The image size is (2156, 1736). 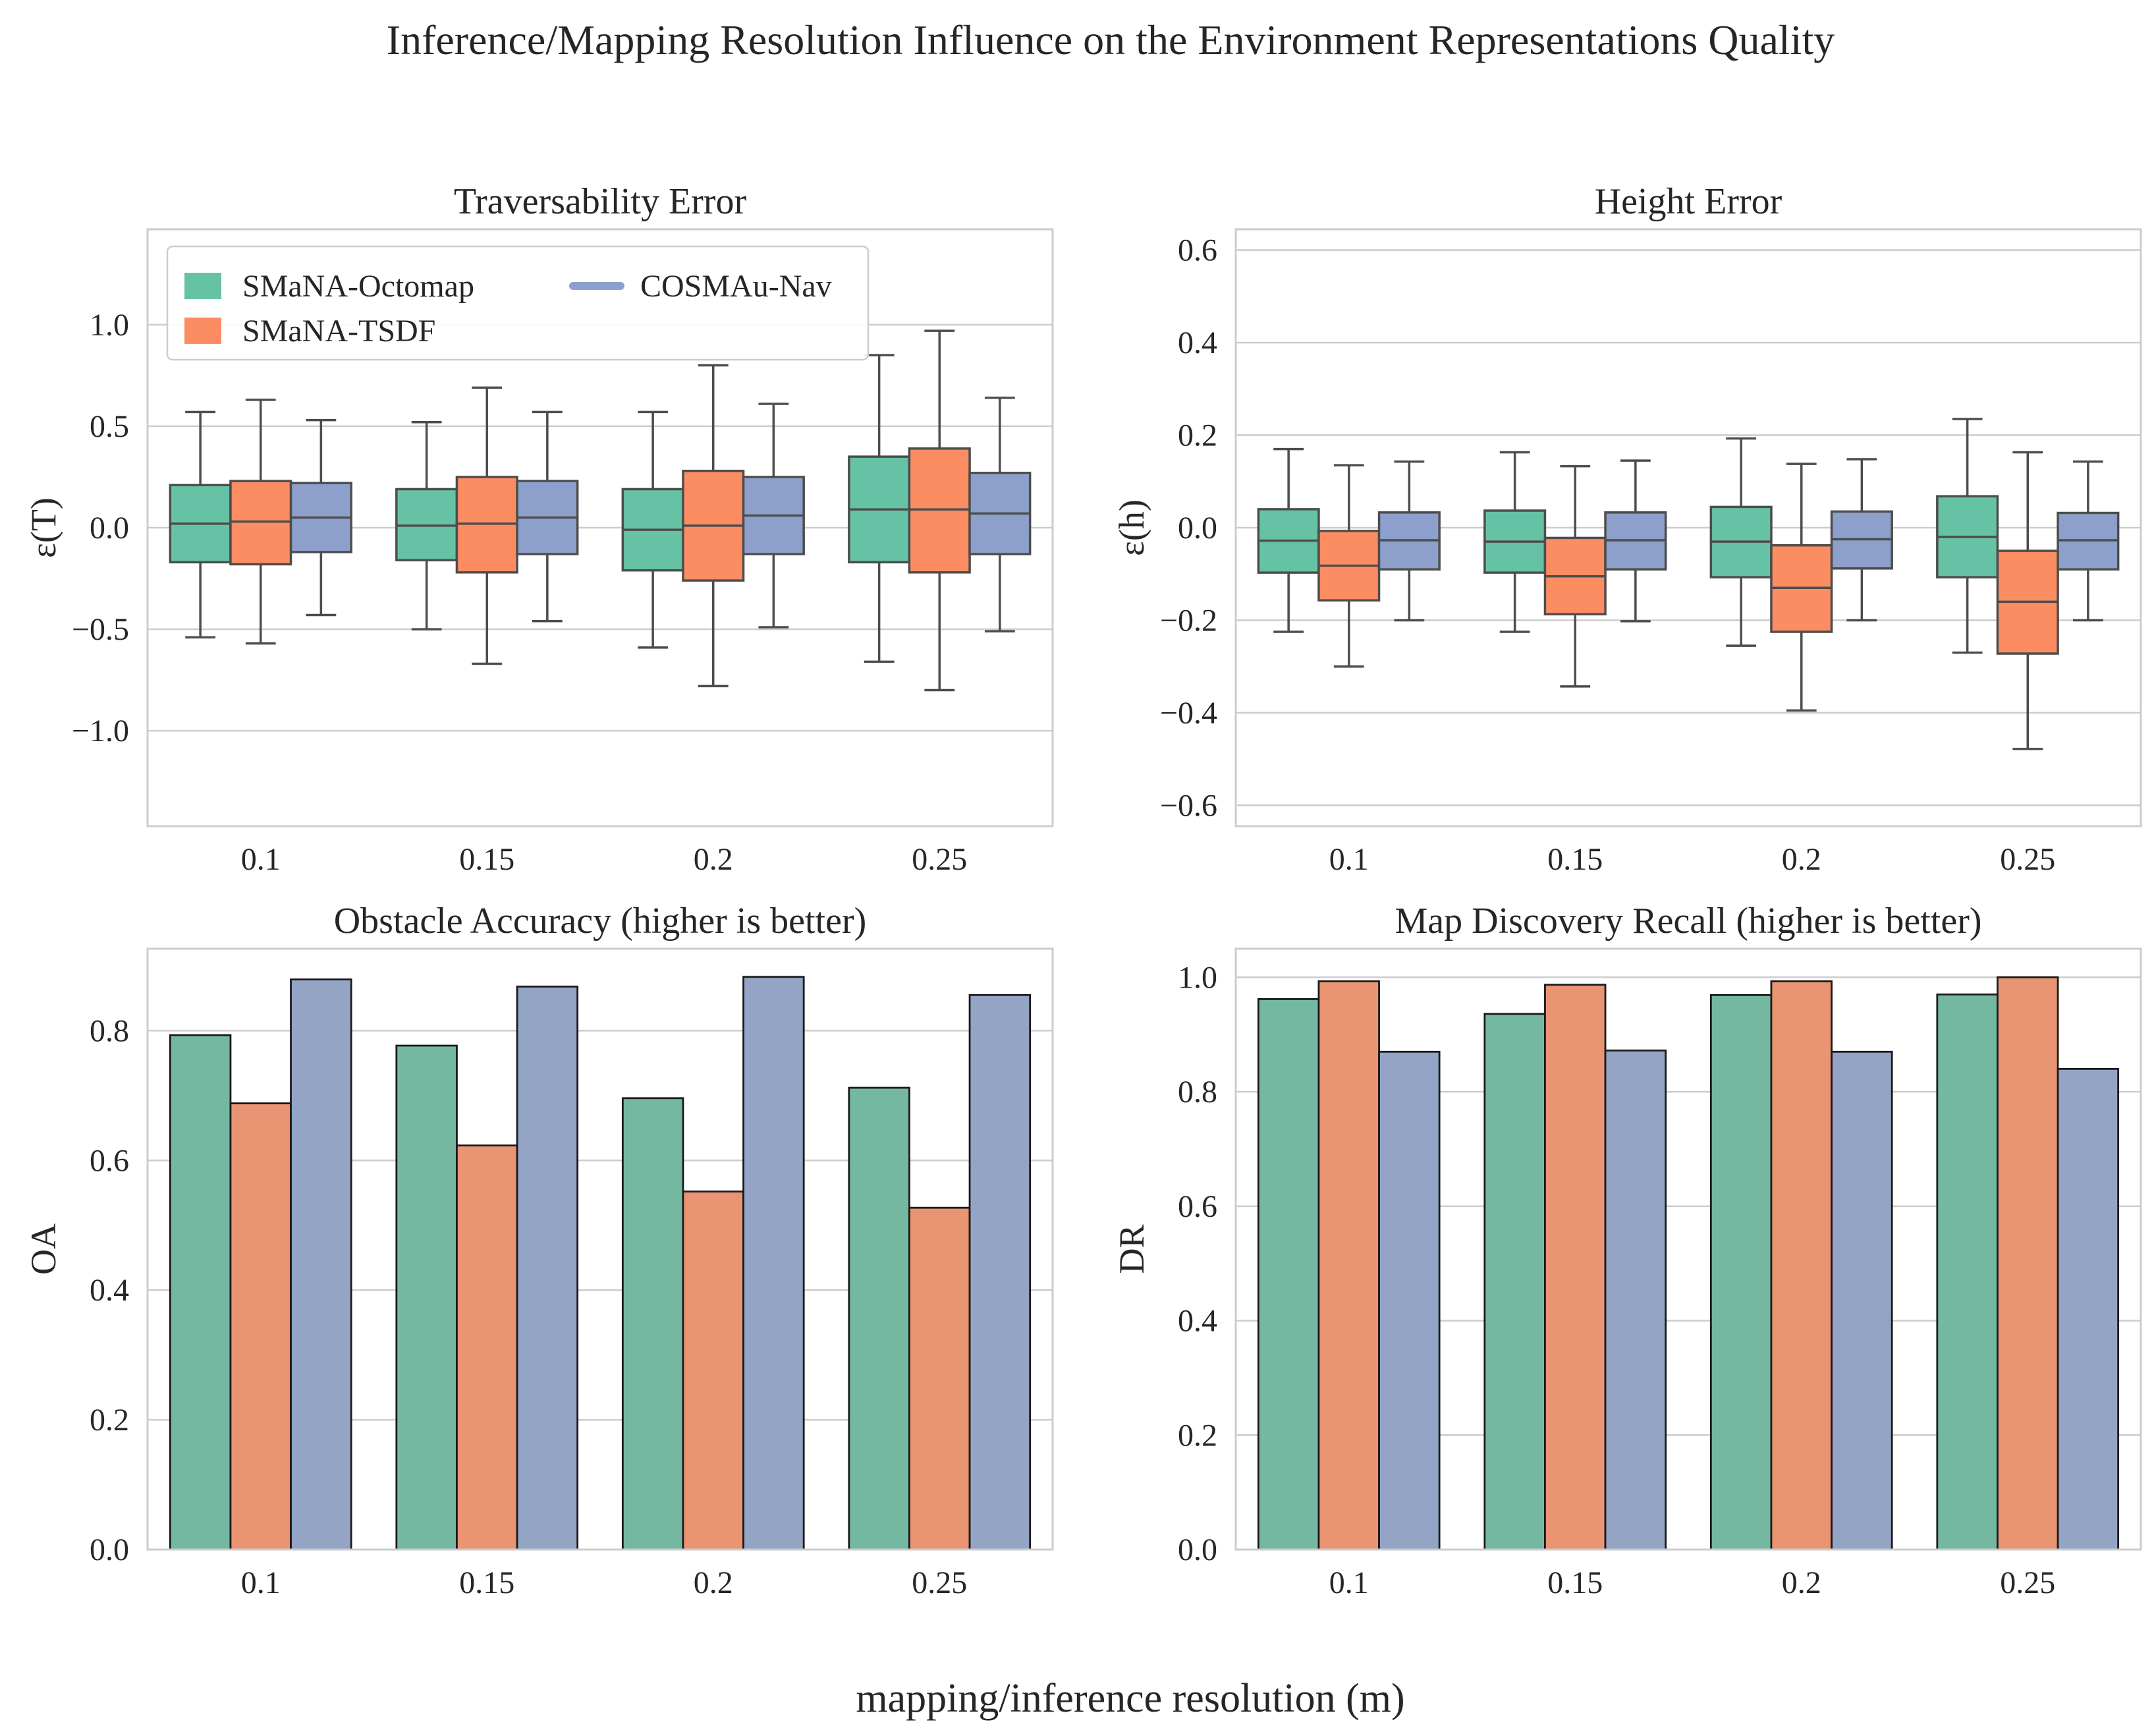 What do you see at coordinates (1130, 1698) in the screenshot?
I see `figure-xlabel: mapping/inference resolution (m)` at bounding box center [1130, 1698].